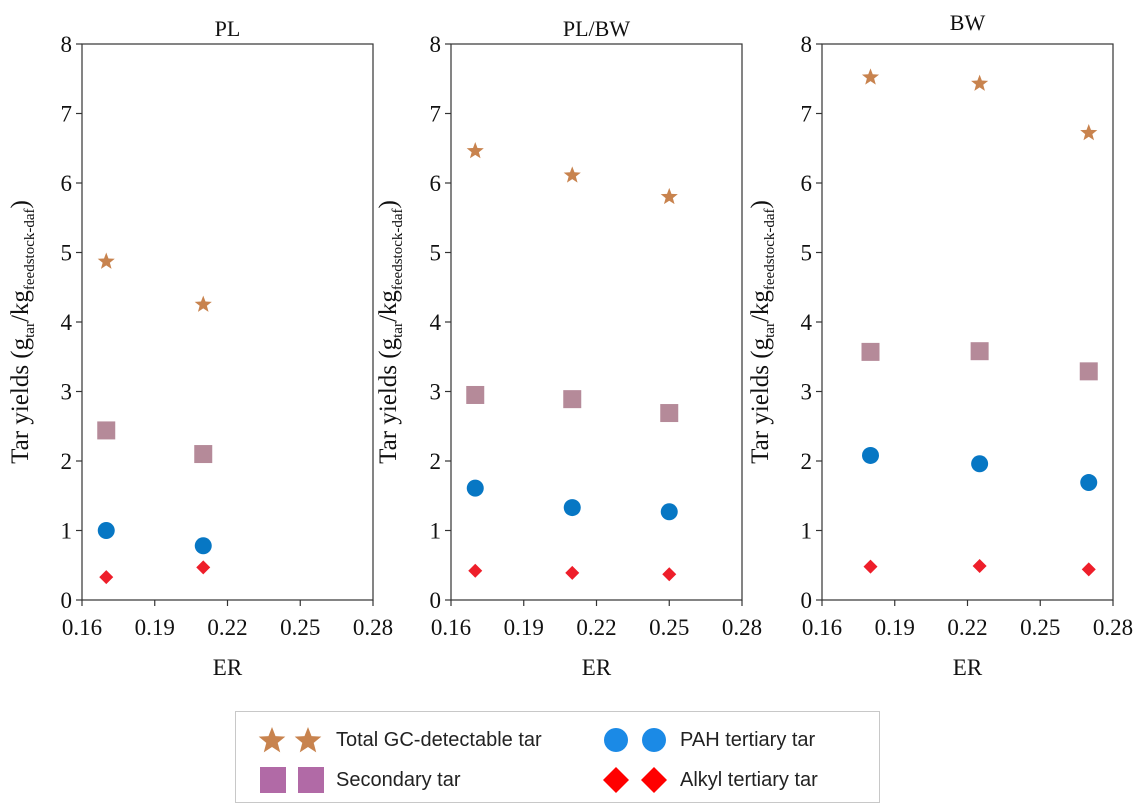 The height and width of the screenshot is (806, 1143). I want to click on chart-title: PL/BW, so click(596, 28).